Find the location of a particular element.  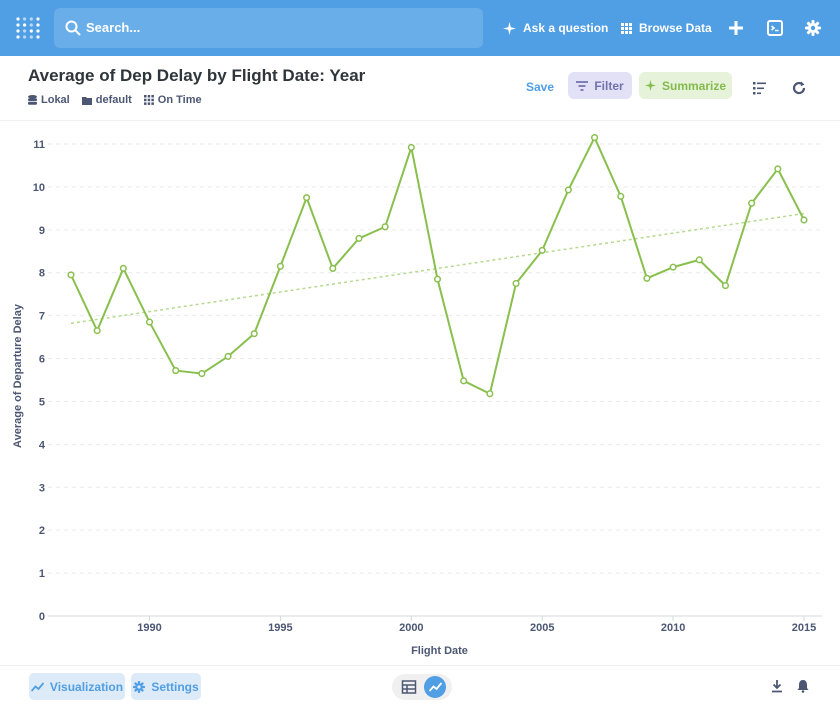

search-icon is located at coordinates (73, 28).